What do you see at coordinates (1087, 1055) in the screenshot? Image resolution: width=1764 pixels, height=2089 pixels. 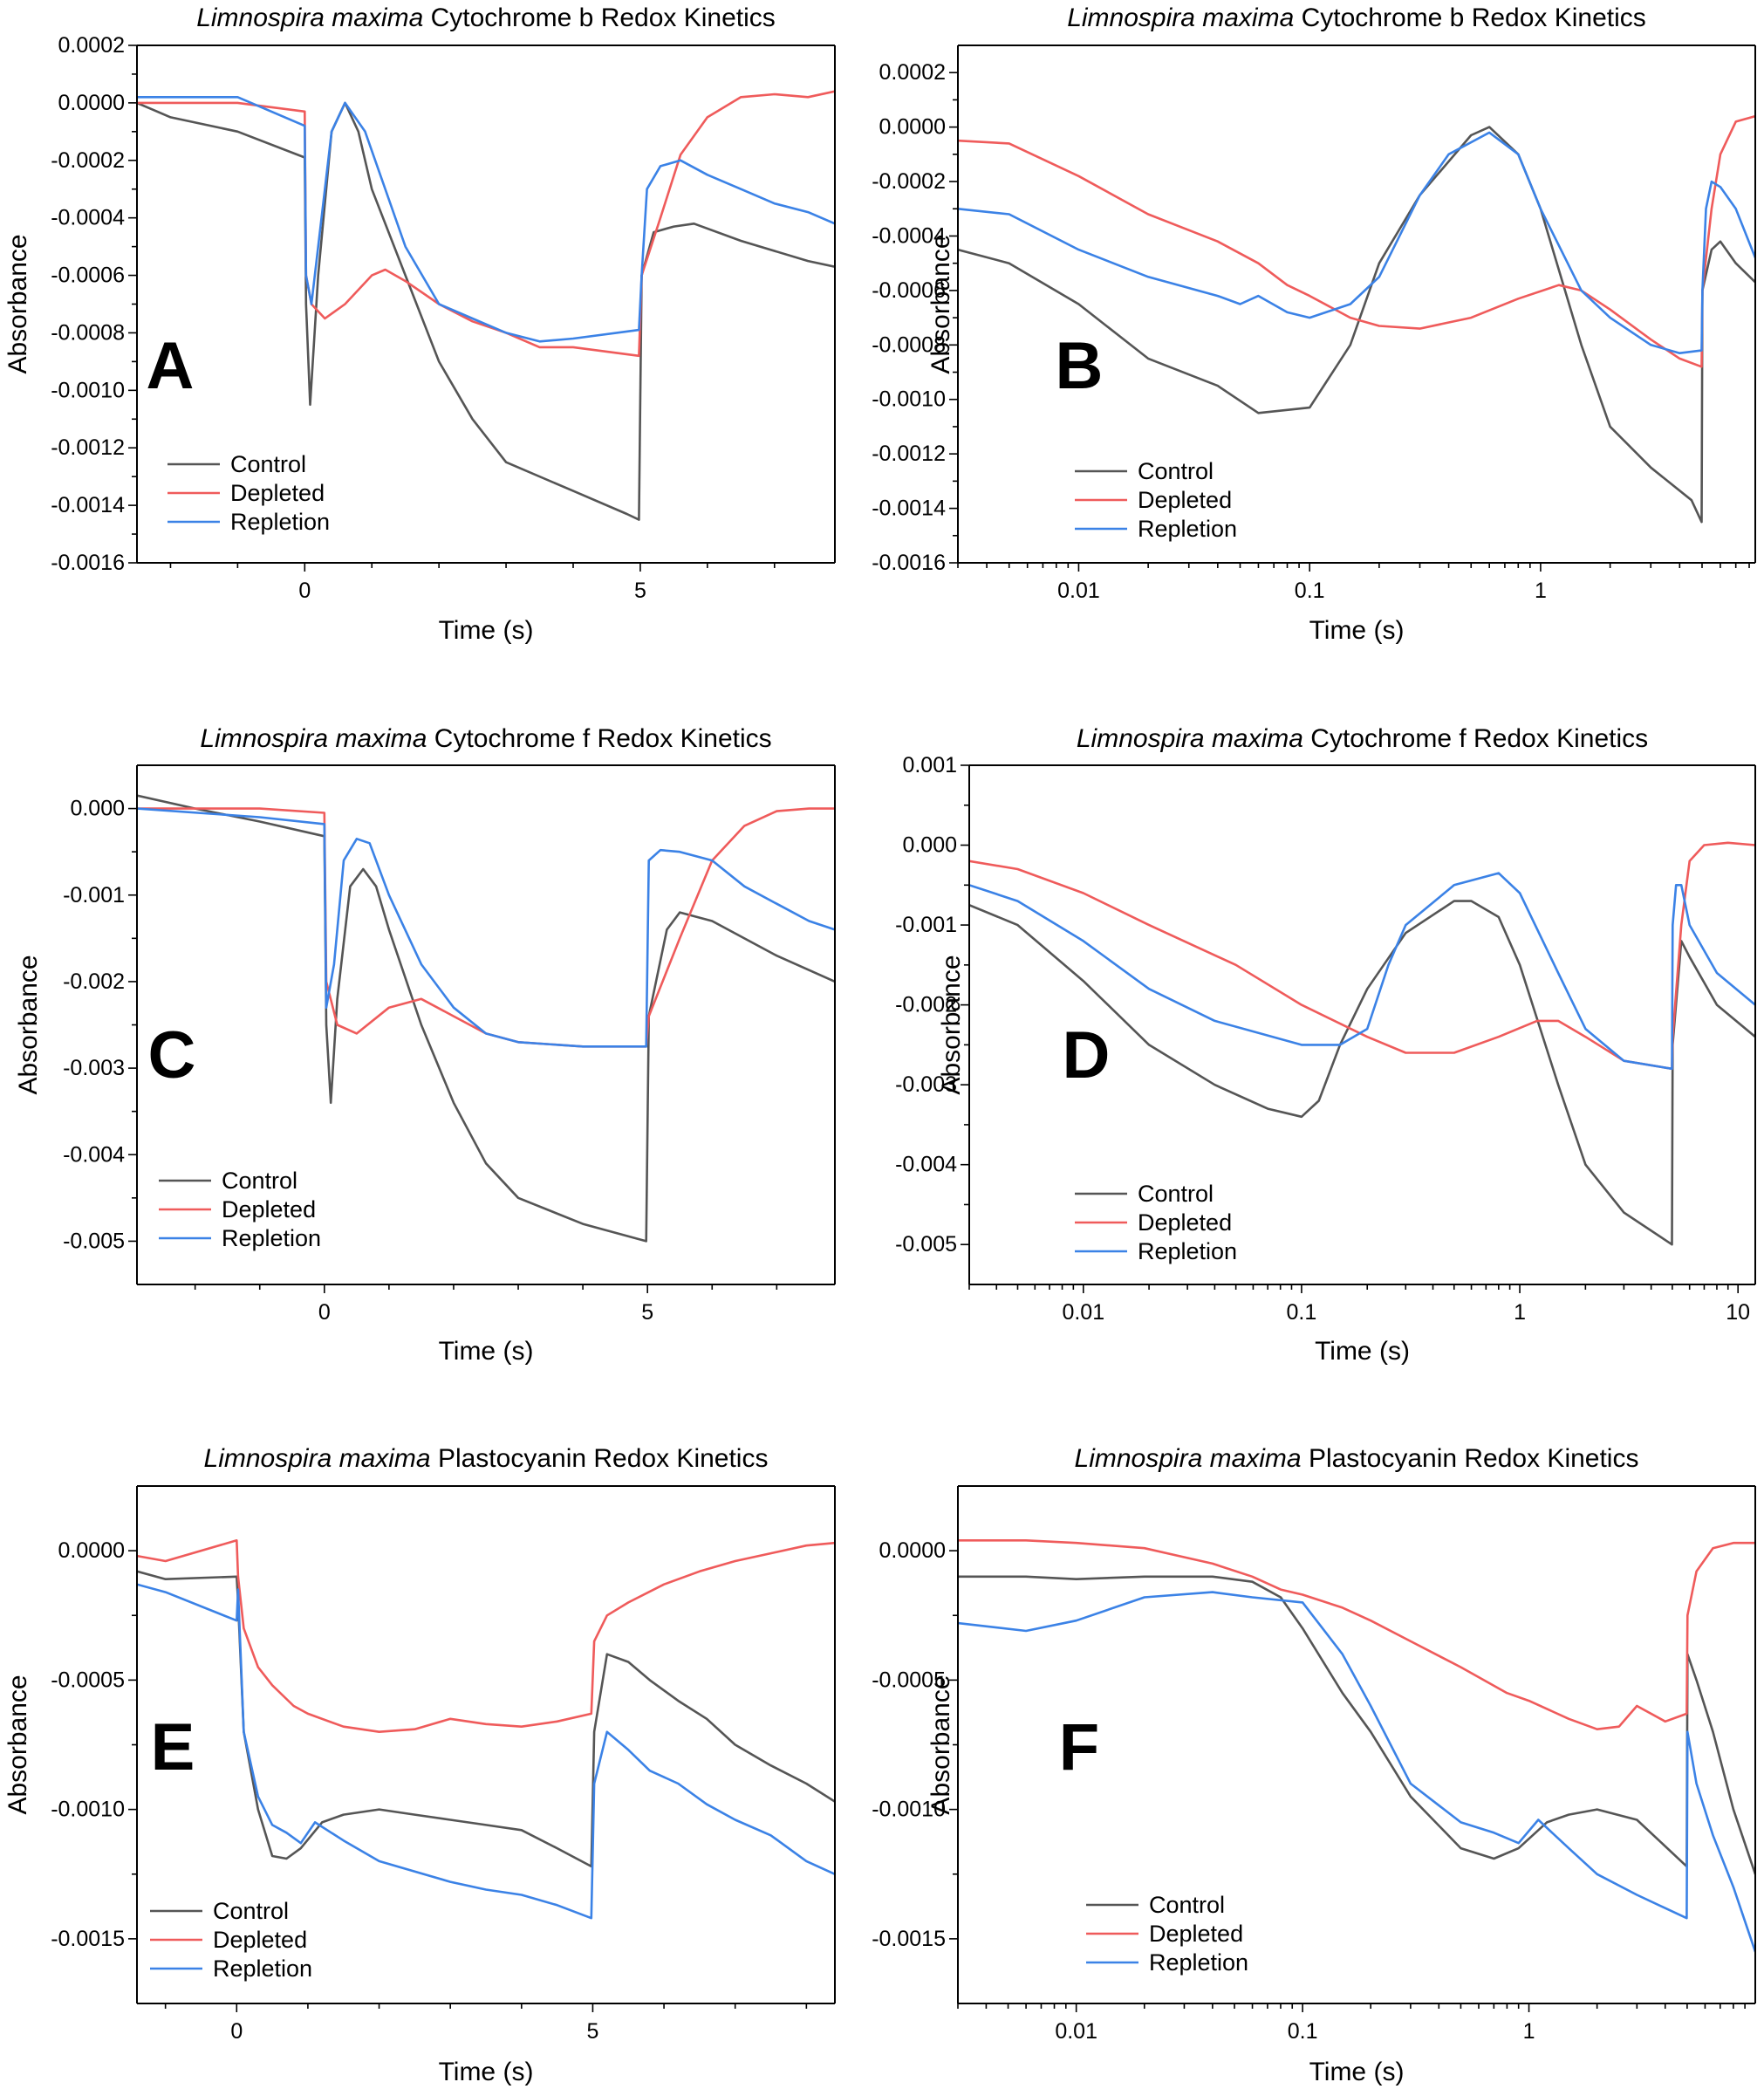 I see `panel-letter: D` at bounding box center [1087, 1055].